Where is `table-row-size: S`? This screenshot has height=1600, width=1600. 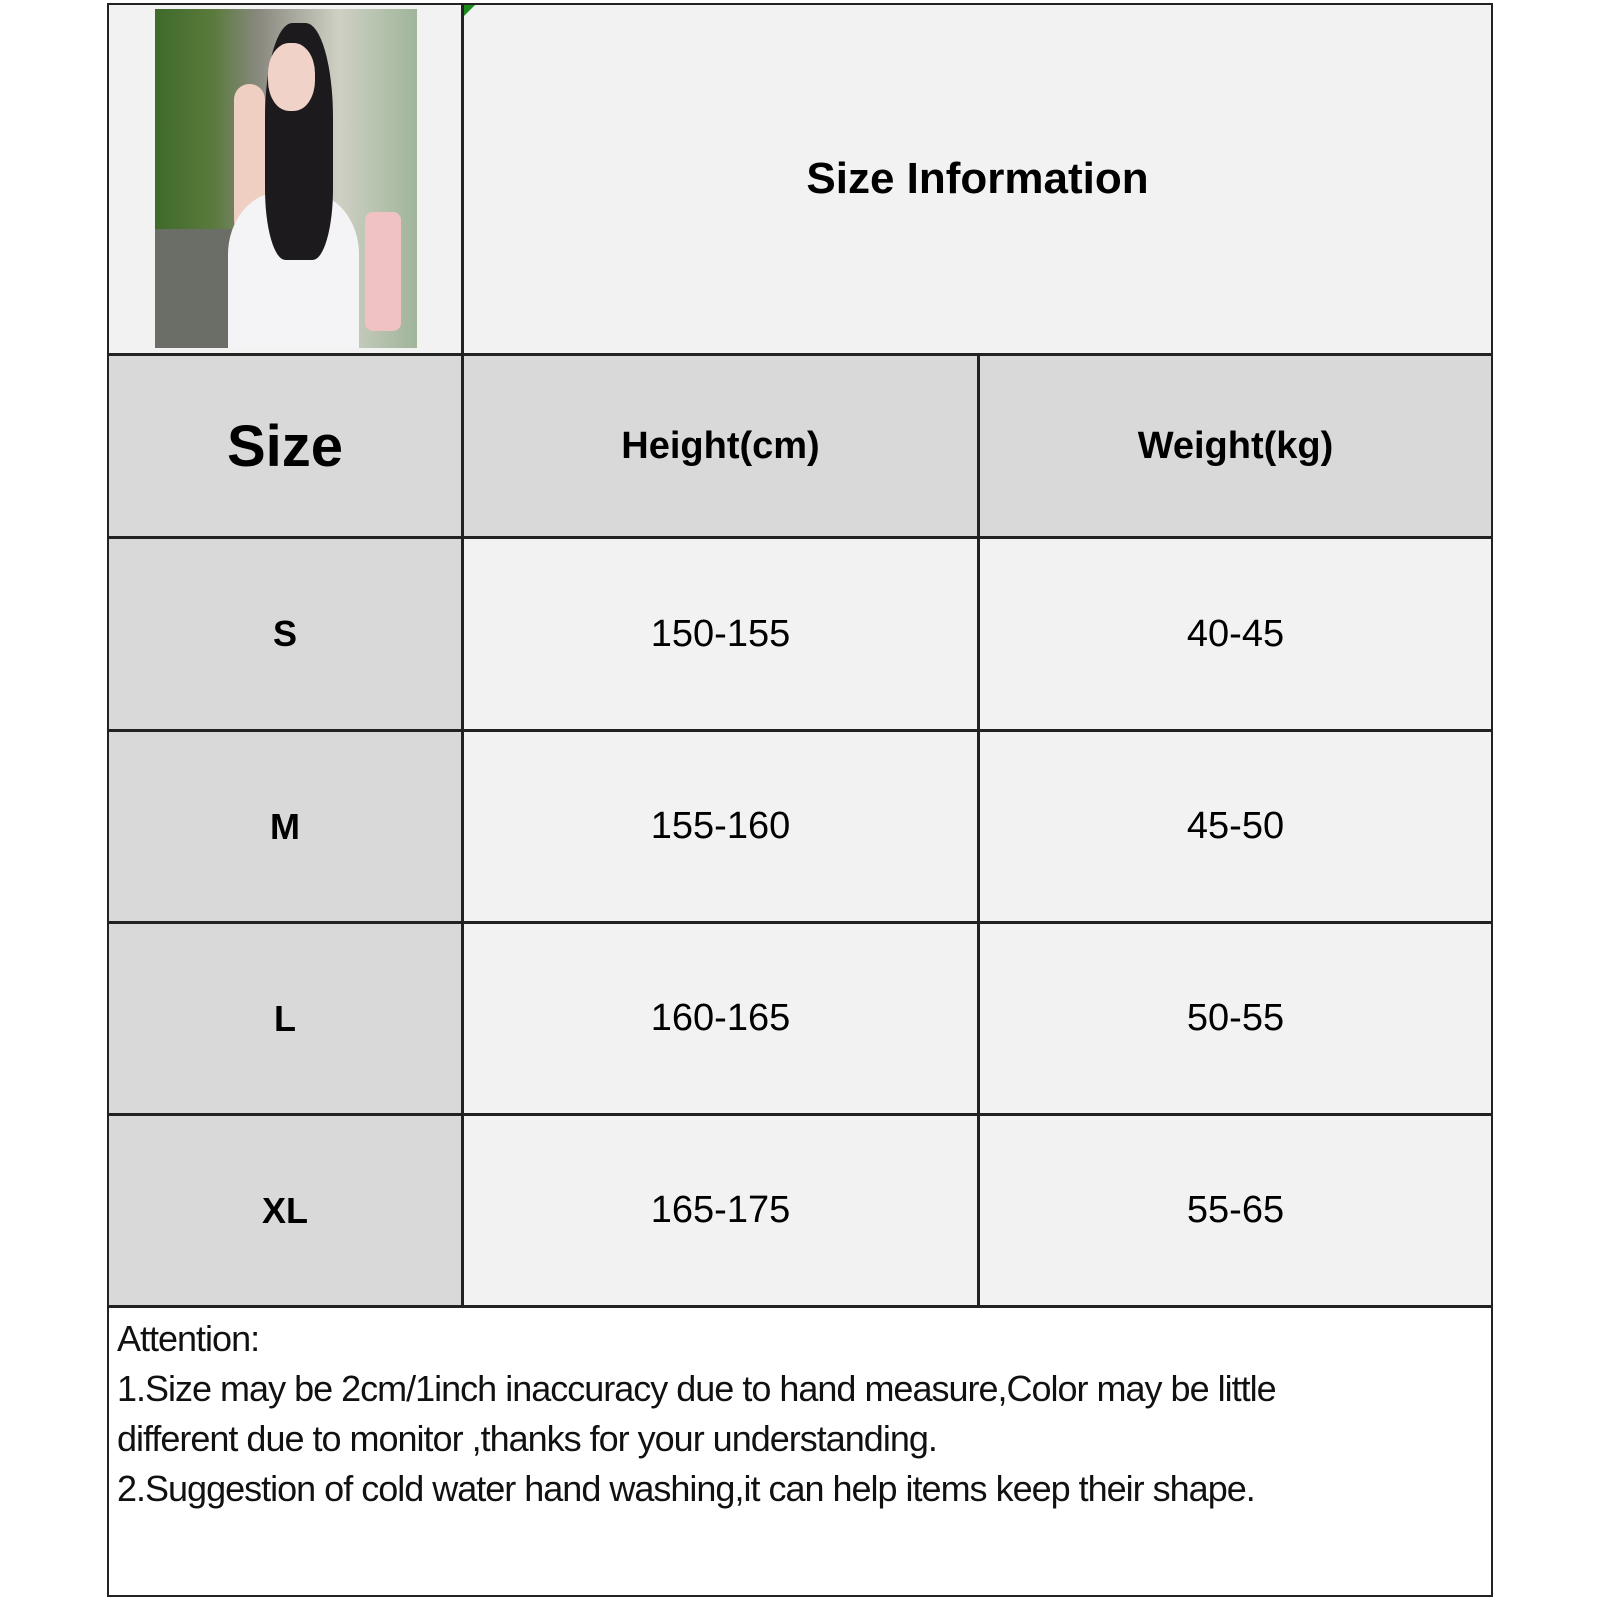
table-row-size: S is located at coordinates (285, 634).